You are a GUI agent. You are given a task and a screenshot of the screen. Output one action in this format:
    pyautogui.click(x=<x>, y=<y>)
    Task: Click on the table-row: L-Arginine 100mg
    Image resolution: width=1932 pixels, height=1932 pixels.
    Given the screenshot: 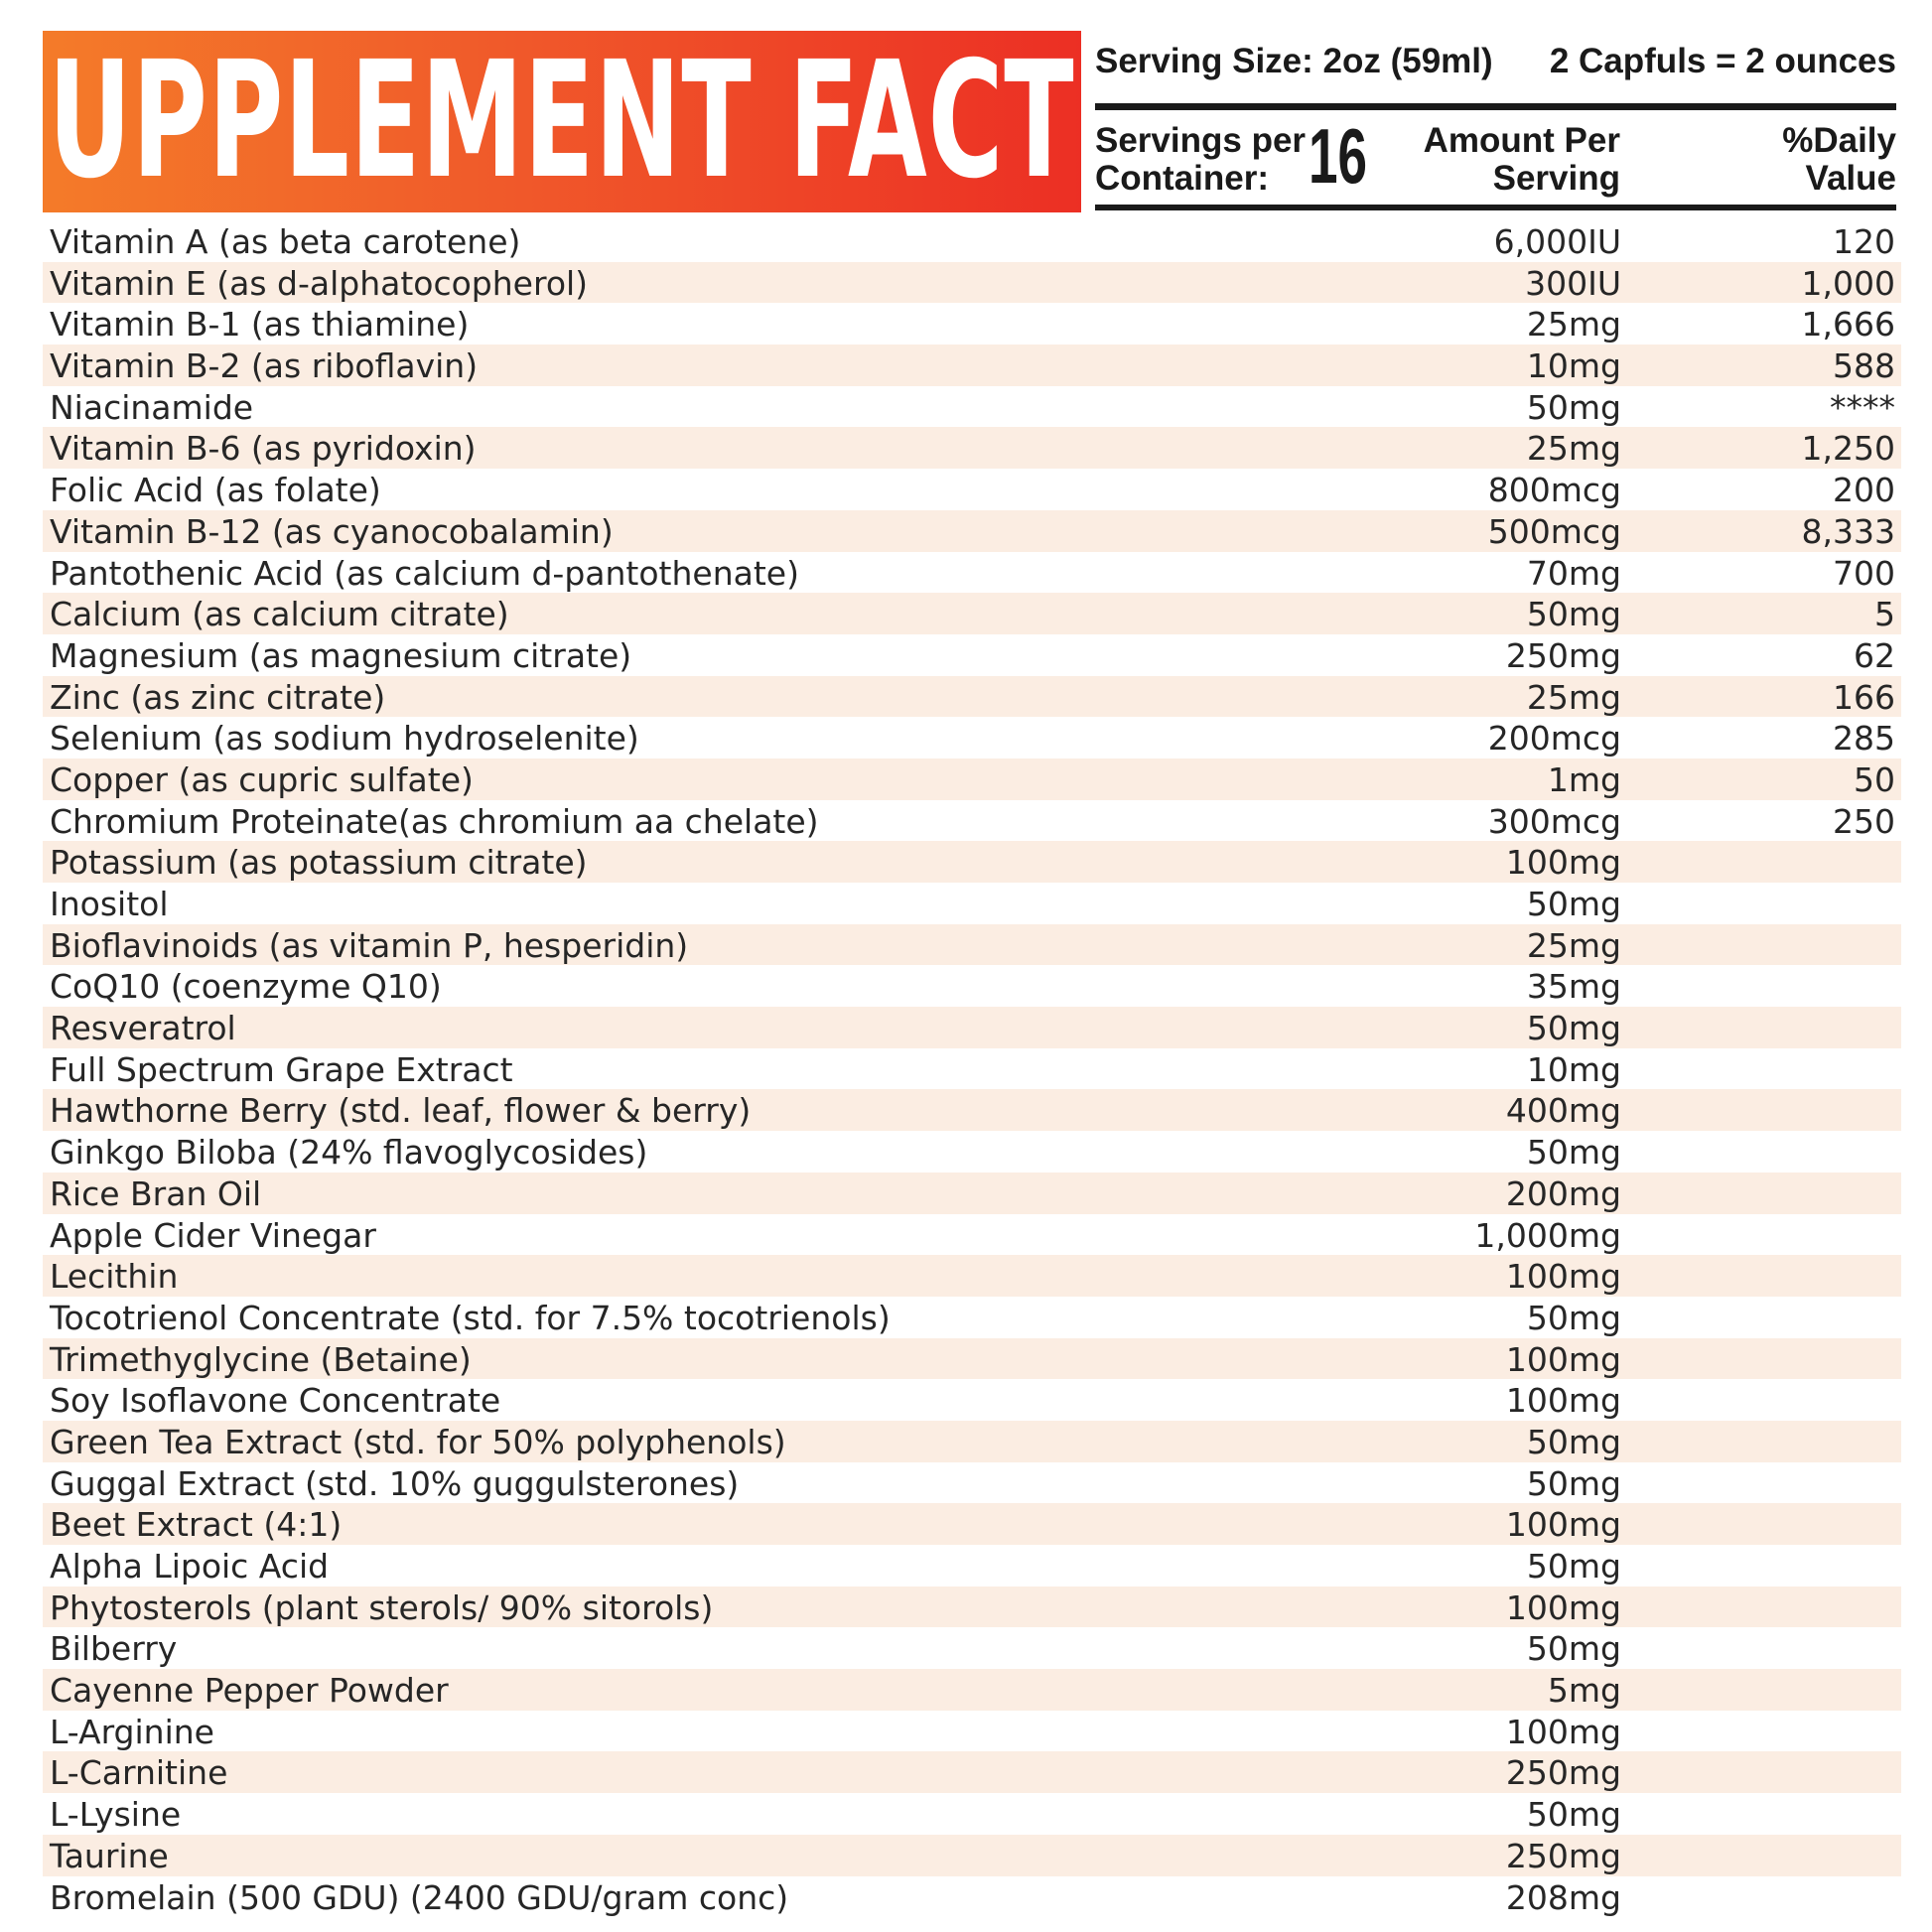 What is the action you would take?
    pyautogui.click(x=972, y=1732)
    